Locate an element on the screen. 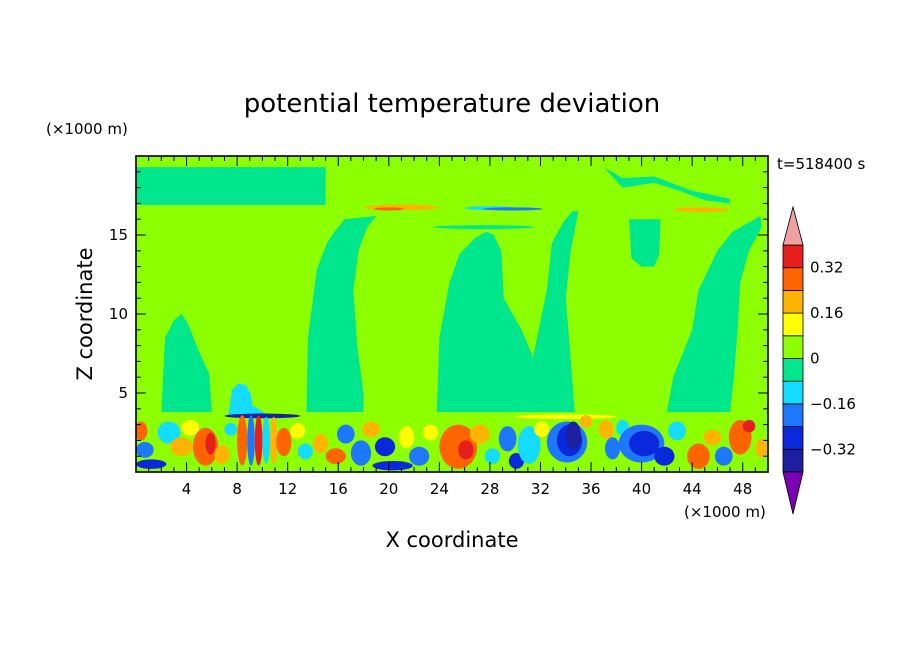 This screenshot has height=654, width=904. x-tick-label: 8 is located at coordinates (237, 489).